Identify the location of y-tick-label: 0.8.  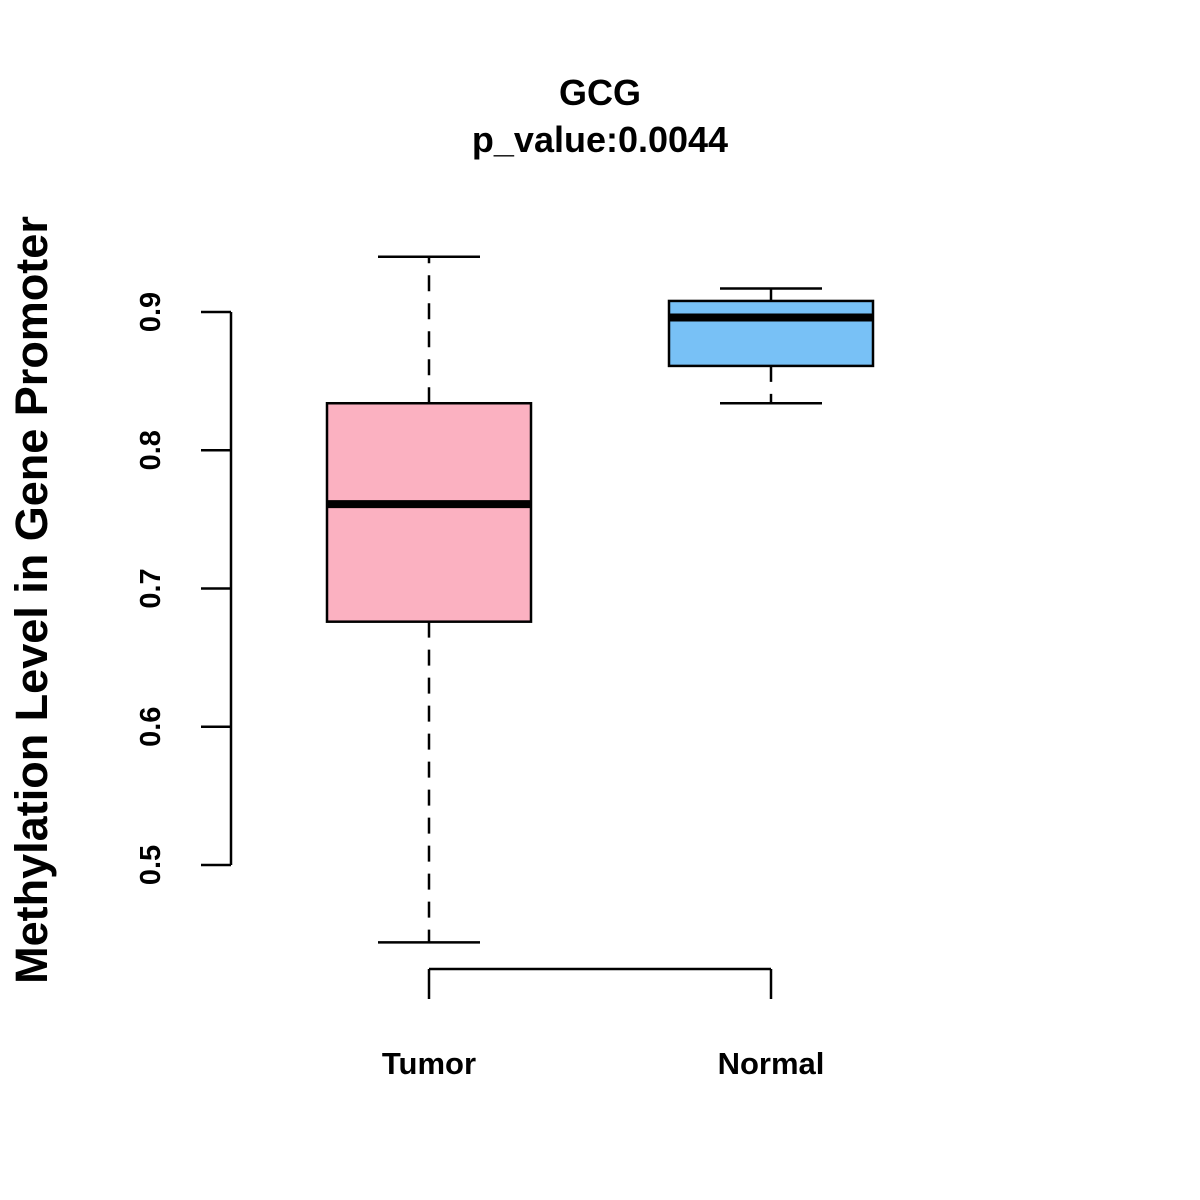
(151, 450).